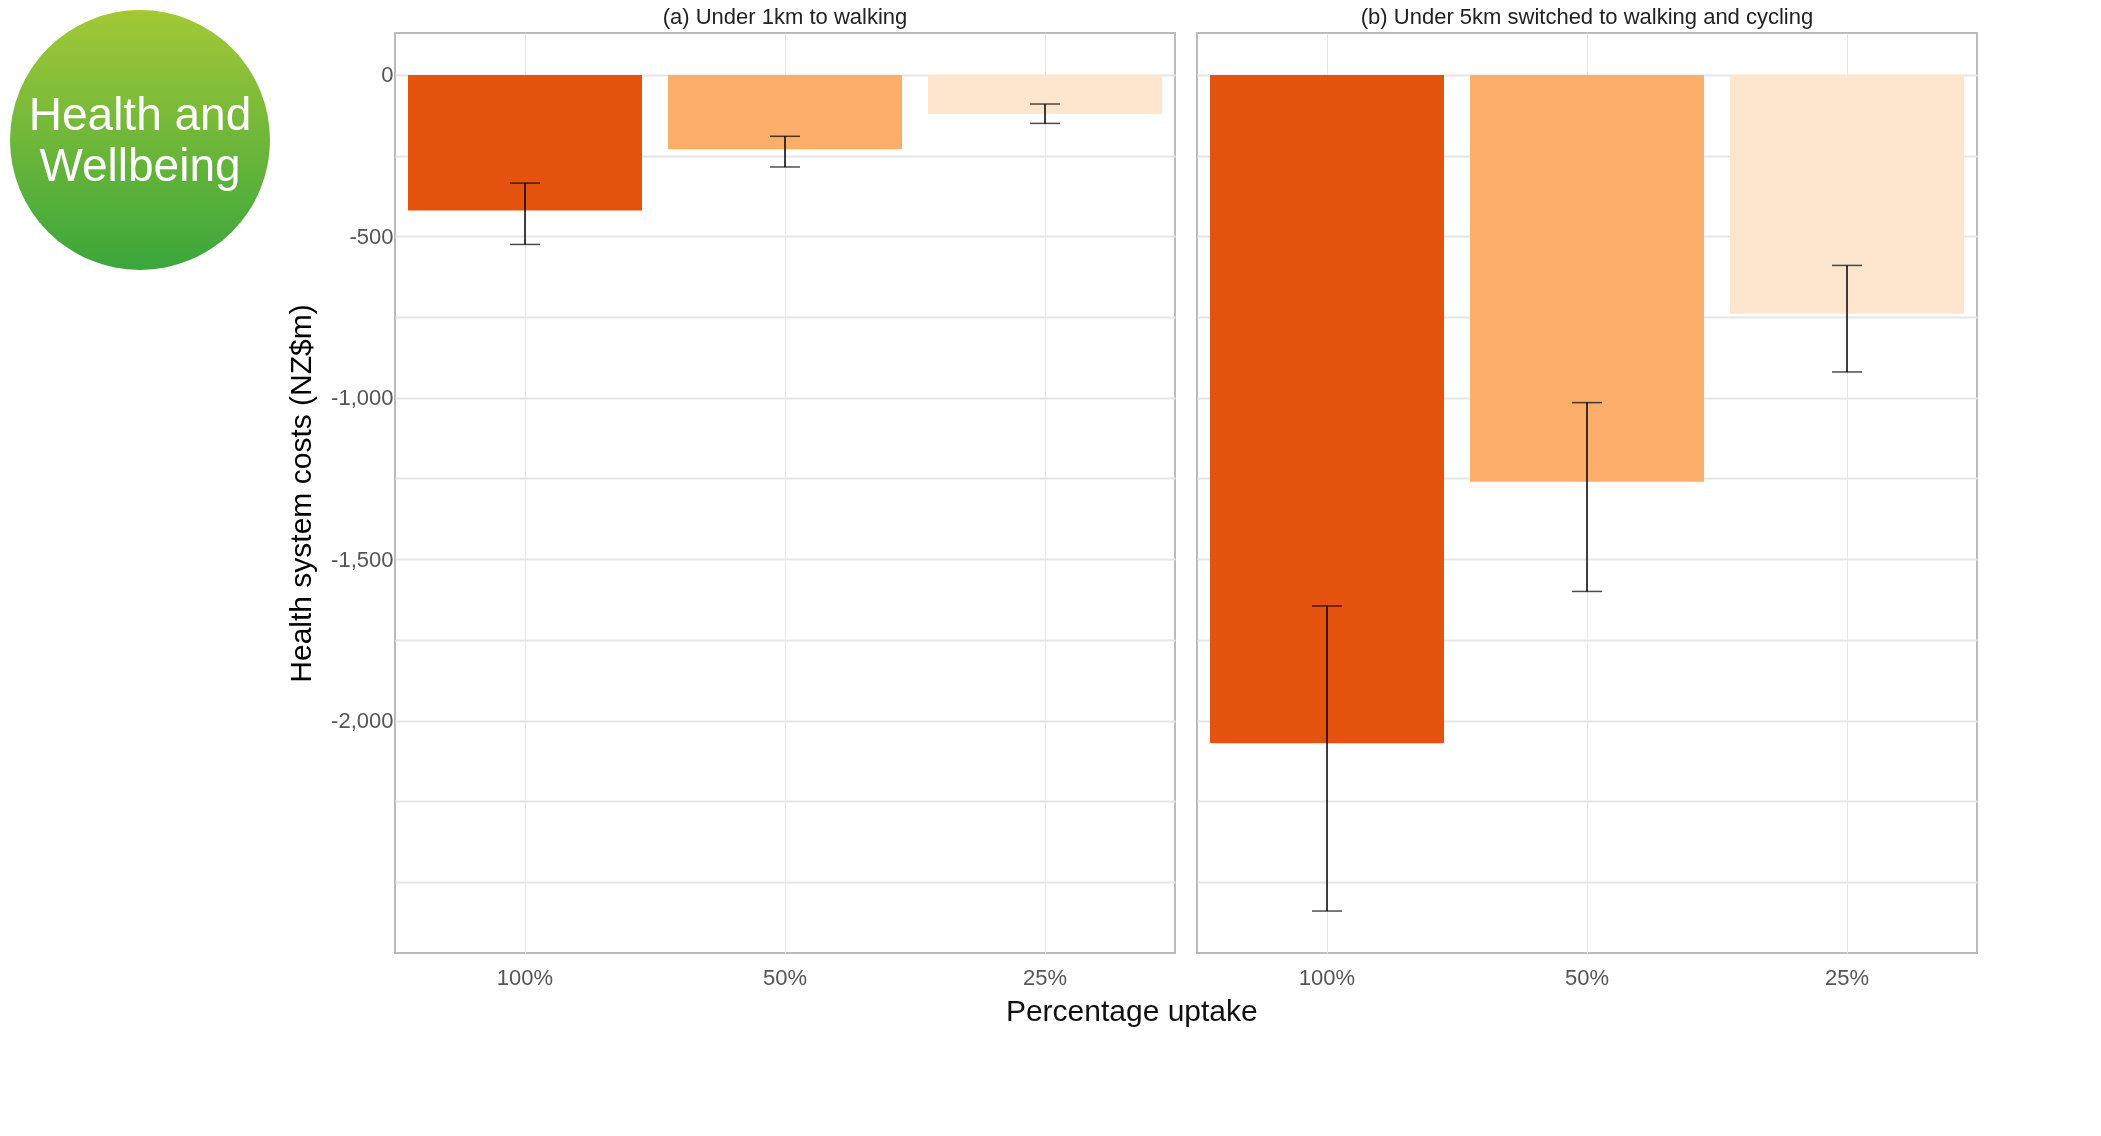 Image resolution: width=2101 pixels, height=1136 pixels. I want to click on y-tick-label: -1,000, so click(362, 398).